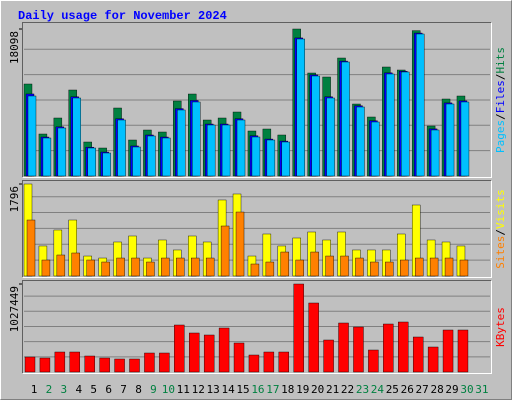 The width and height of the screenshot is (512, 400). I want to click on x-tick-label: 27, so click(422, 389).